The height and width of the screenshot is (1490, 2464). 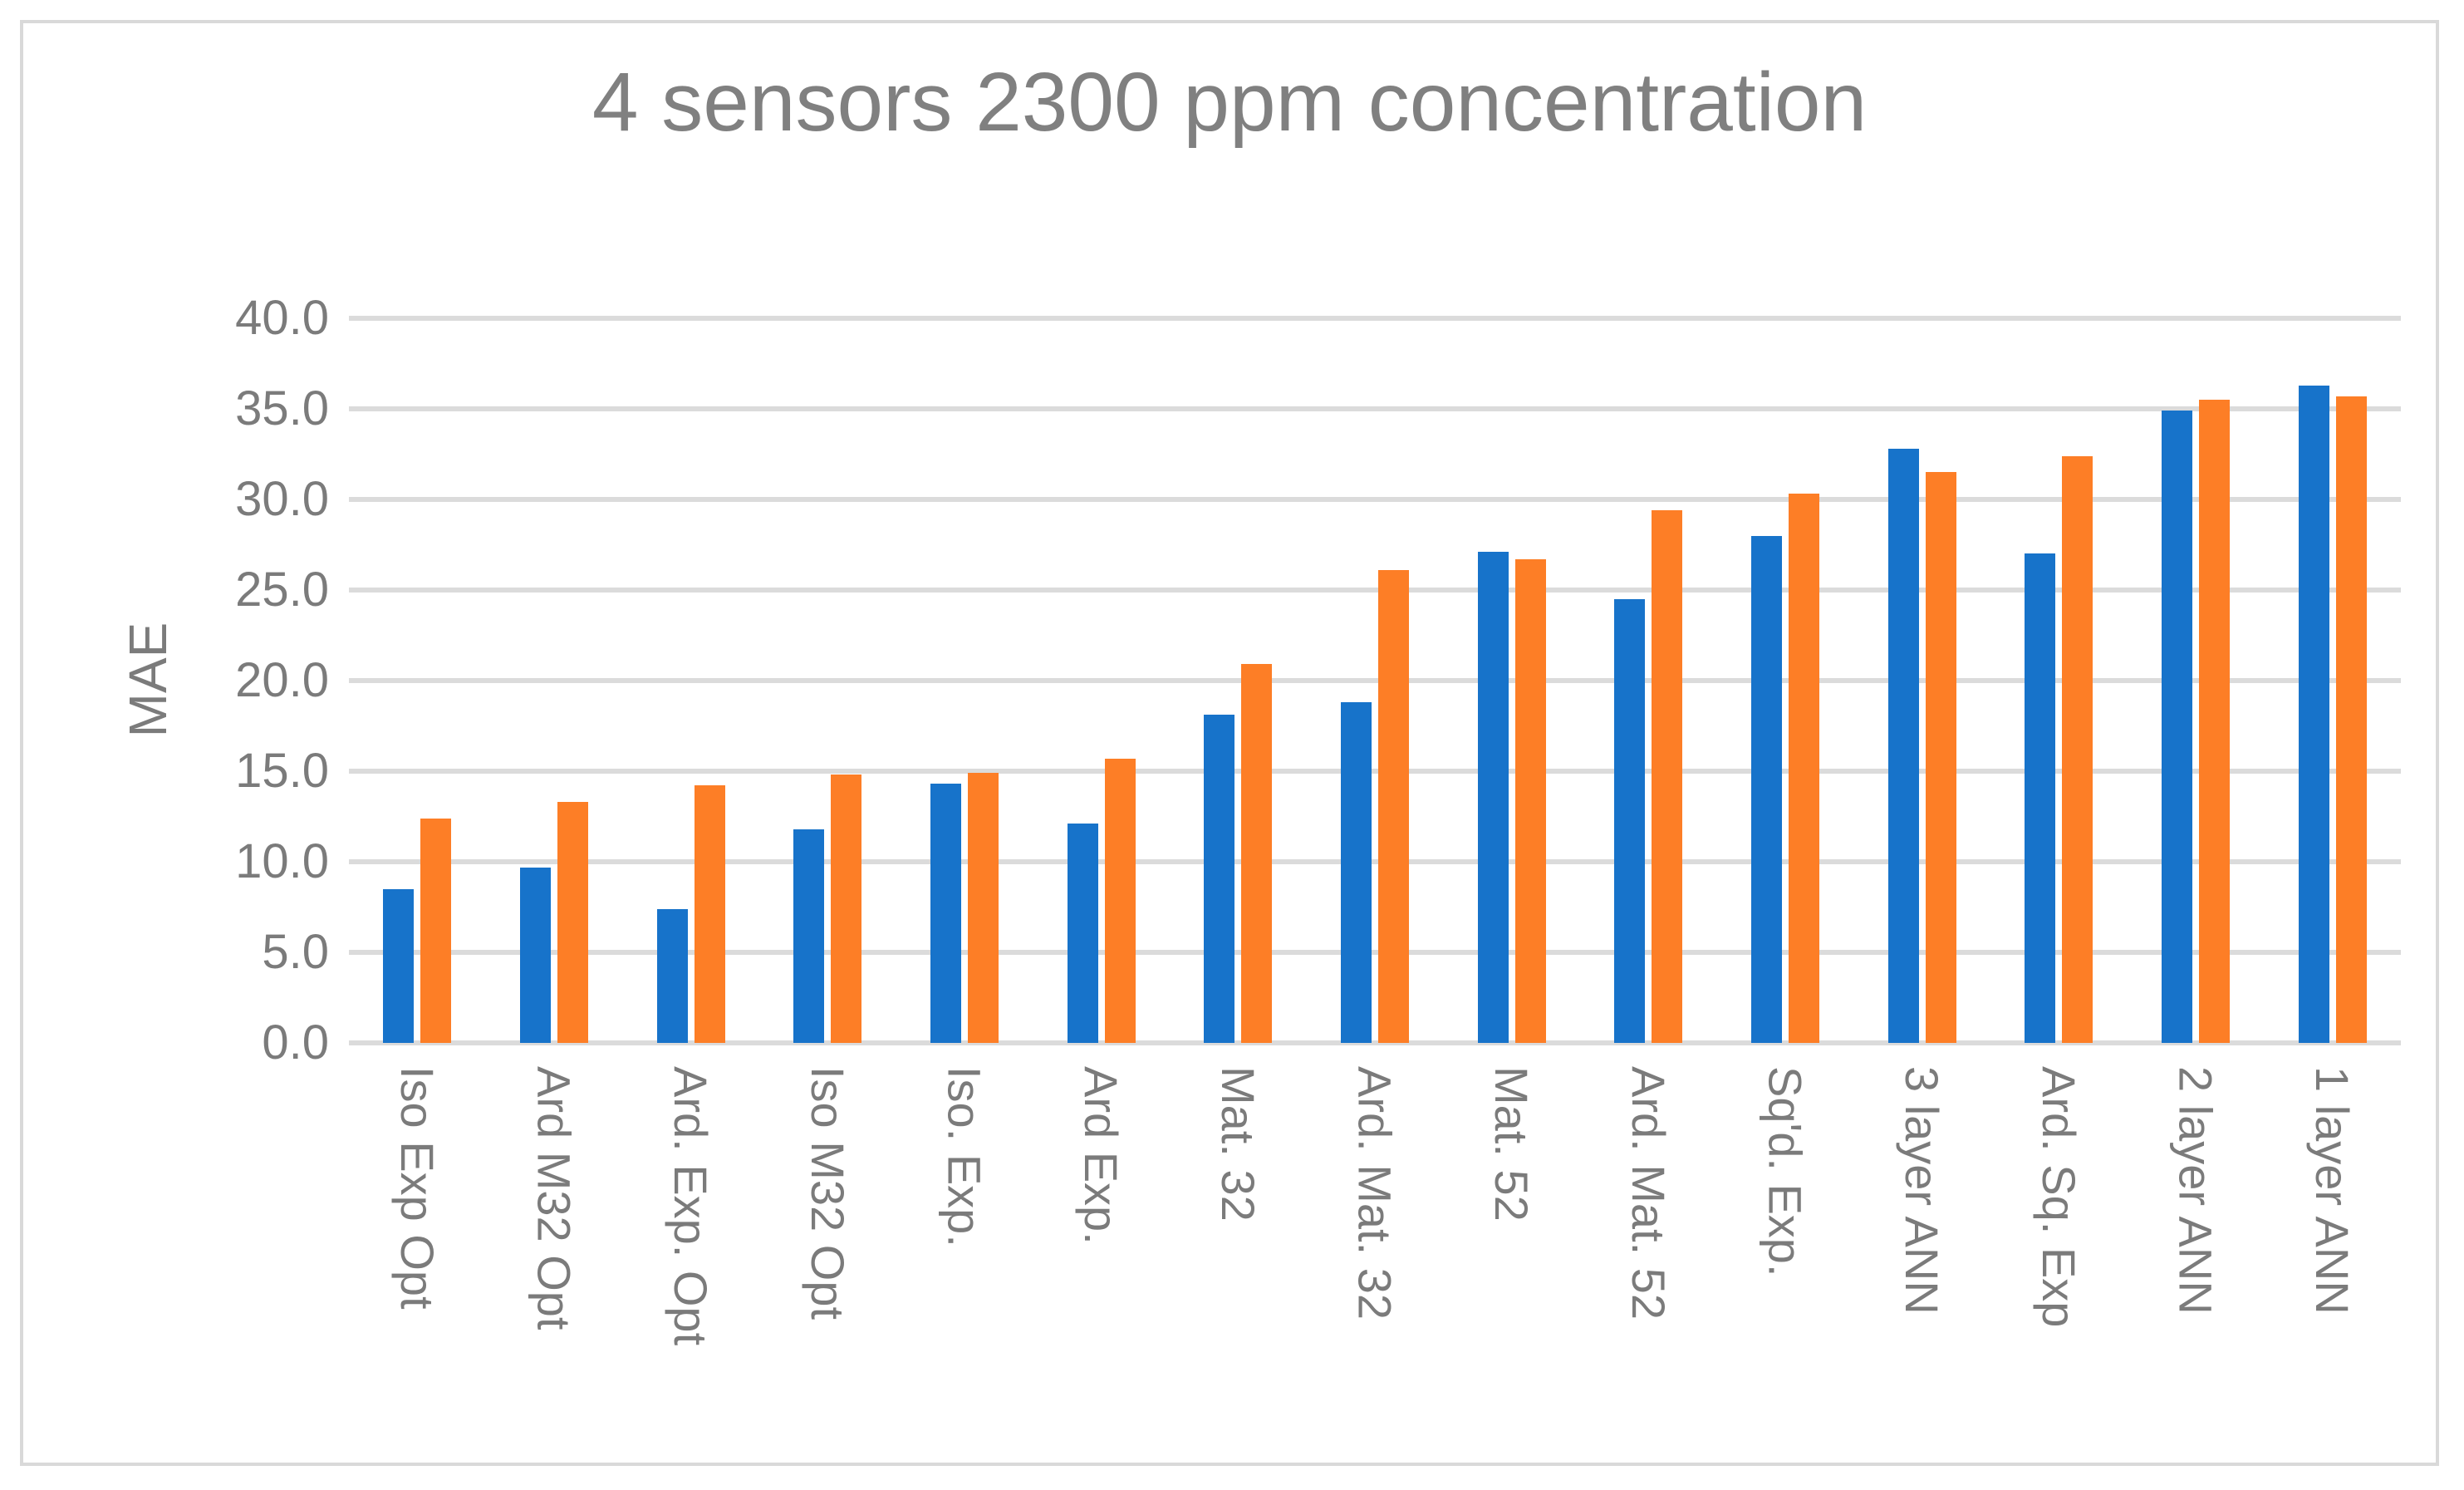 I want to click on y-tick-label: 25.0, so click(x=282, y=590).